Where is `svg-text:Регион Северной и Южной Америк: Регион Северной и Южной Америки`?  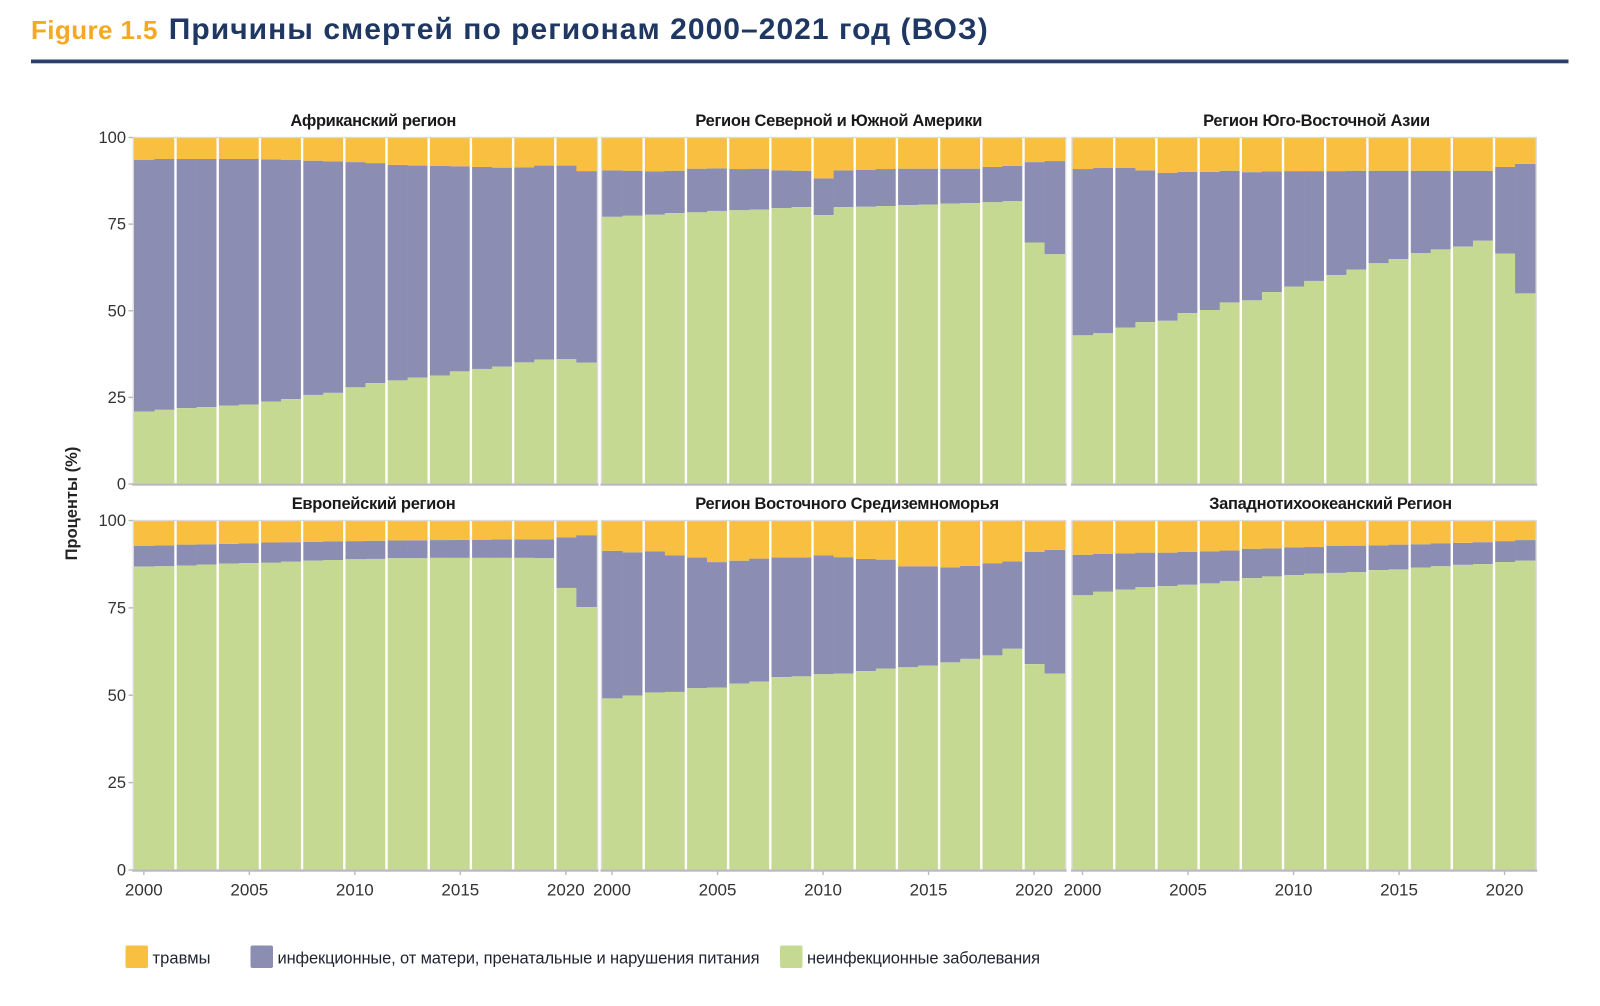
svg-text:Регион Северной и Южной Америк: Регион Северной и Южной Америки is located at coordinates (838, 121).